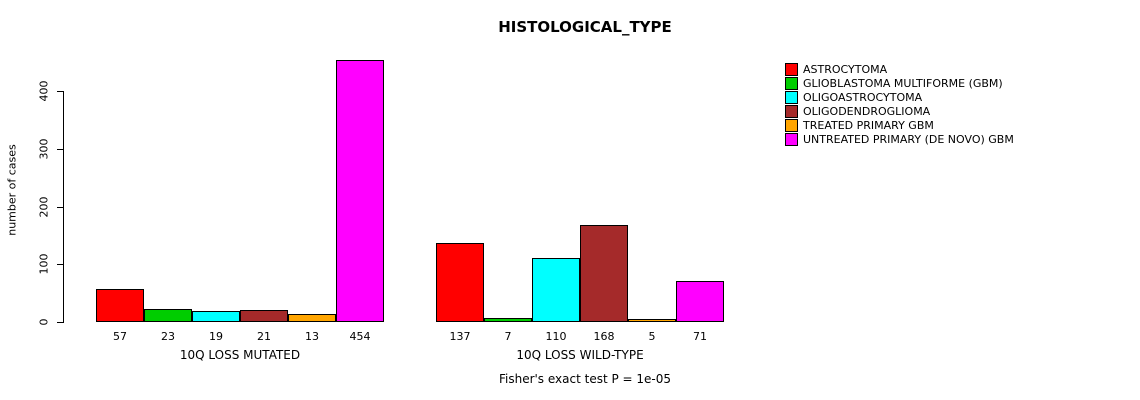 The height and width of the screenshot is (400, 1140). I want to click on bar-value-label: 168, so click(604, 336).